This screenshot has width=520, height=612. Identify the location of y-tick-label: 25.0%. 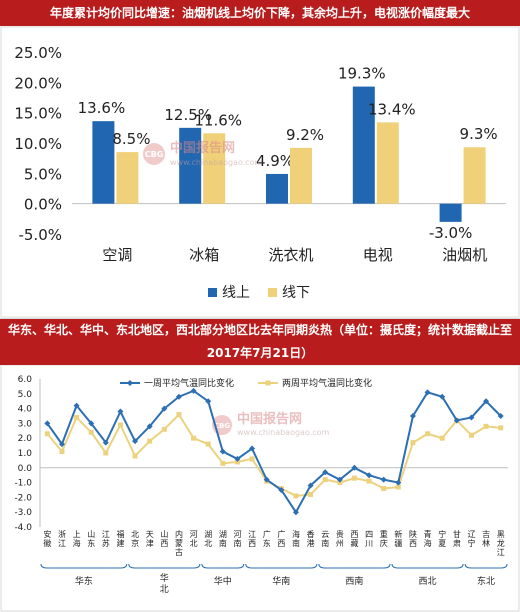
(38, 53).